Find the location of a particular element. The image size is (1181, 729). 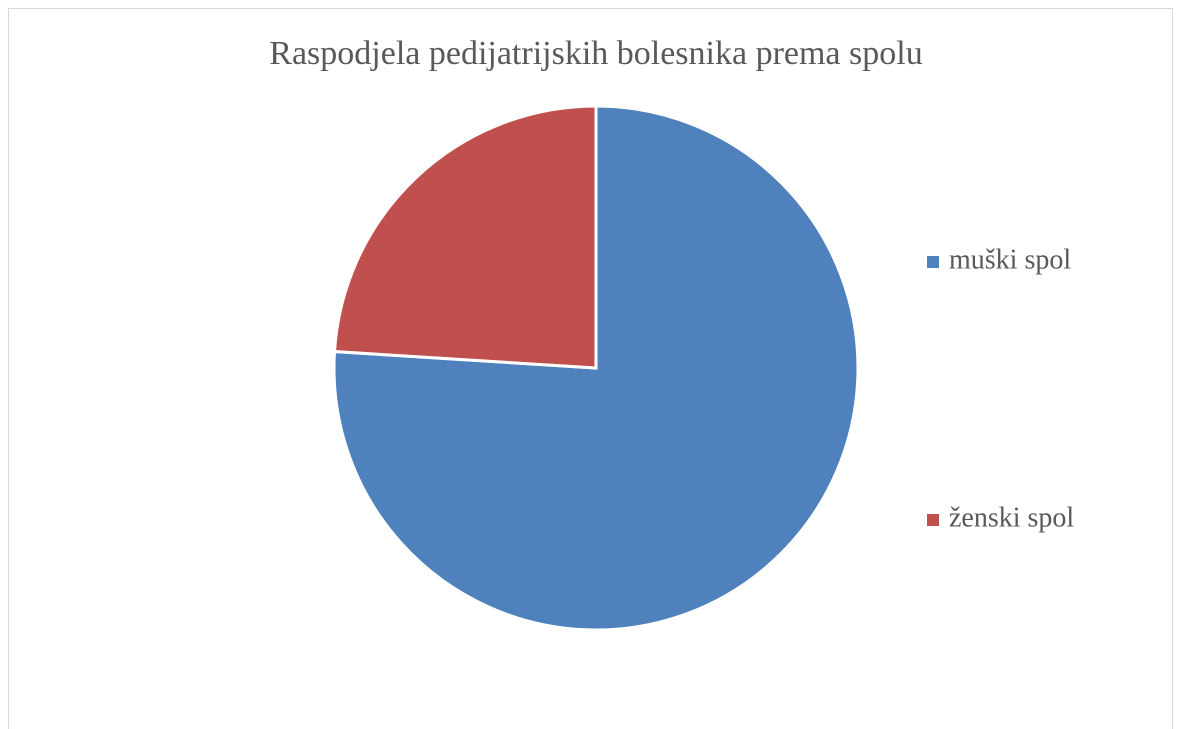

legend-label: muški spol is located at coordinates (1010, 259).